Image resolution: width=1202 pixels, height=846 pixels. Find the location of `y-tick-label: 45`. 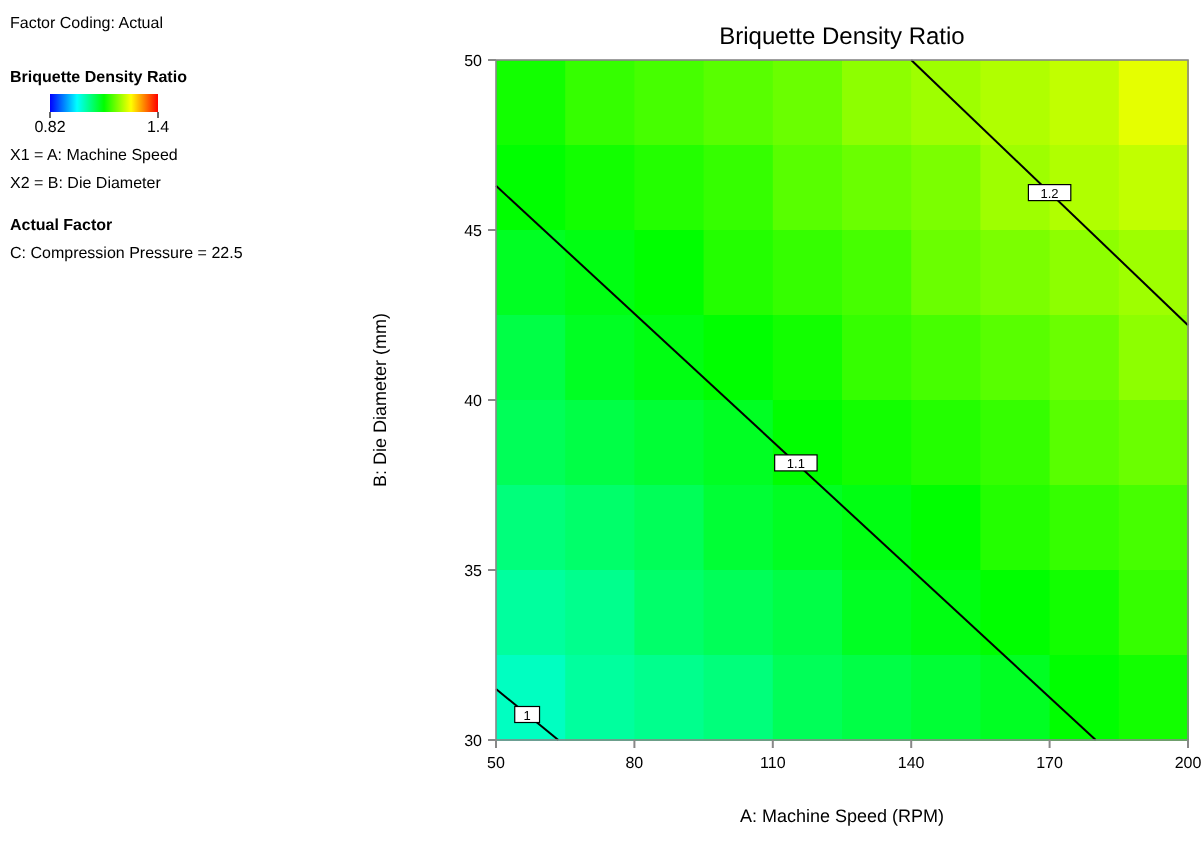

y-tick-label: 45 is located at coordinates (474, 231).